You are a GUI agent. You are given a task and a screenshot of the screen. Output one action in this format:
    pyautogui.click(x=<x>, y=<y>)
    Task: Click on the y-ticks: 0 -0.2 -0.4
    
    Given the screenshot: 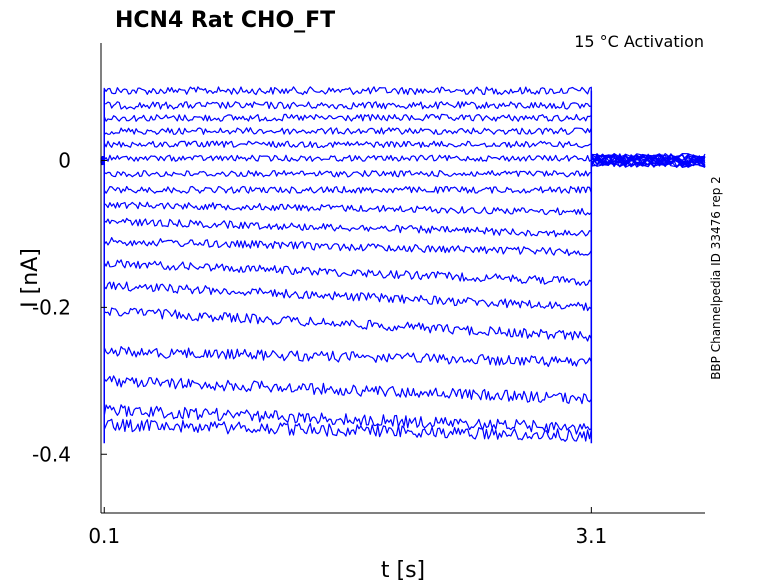 What is the action you would take?
    pyautogui.click(x=69, y=307)
    